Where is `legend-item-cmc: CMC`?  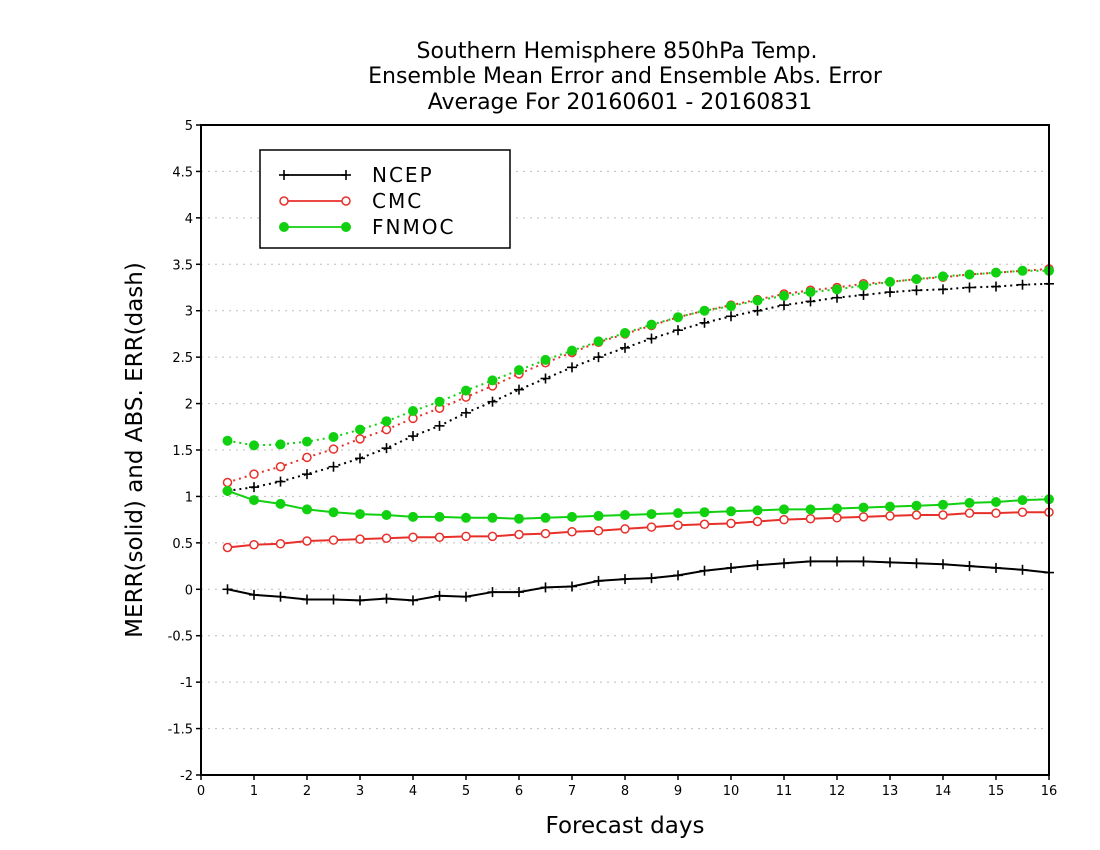 legend-item-cmc: CMC is located at coordinates (351, 201).